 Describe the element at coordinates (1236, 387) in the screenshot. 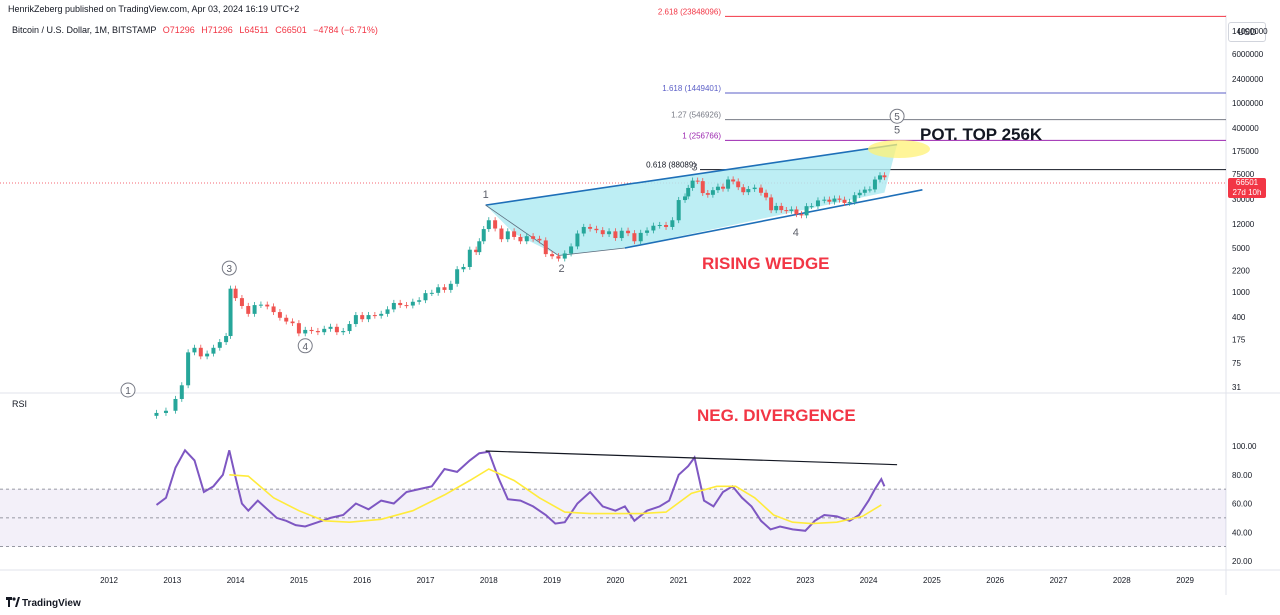

I see `price-tick-label: 31` at that location.